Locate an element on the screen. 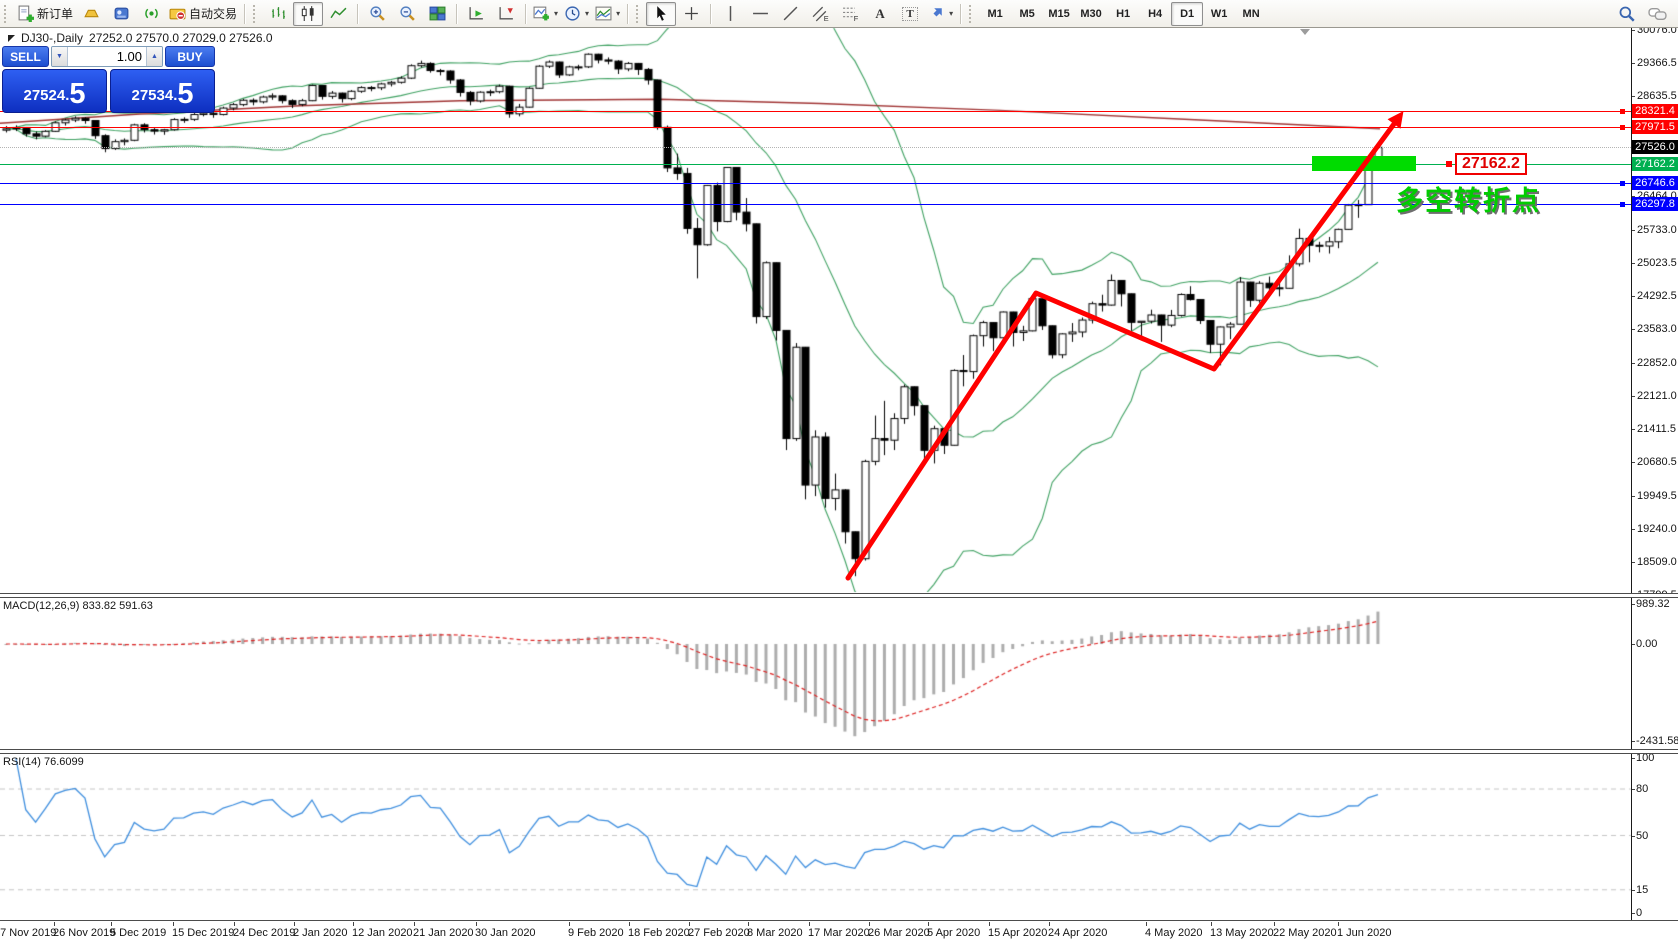 This screenshot has width=1678, height=943. vertical-line-tool-button is located at coordinates (730, 14).